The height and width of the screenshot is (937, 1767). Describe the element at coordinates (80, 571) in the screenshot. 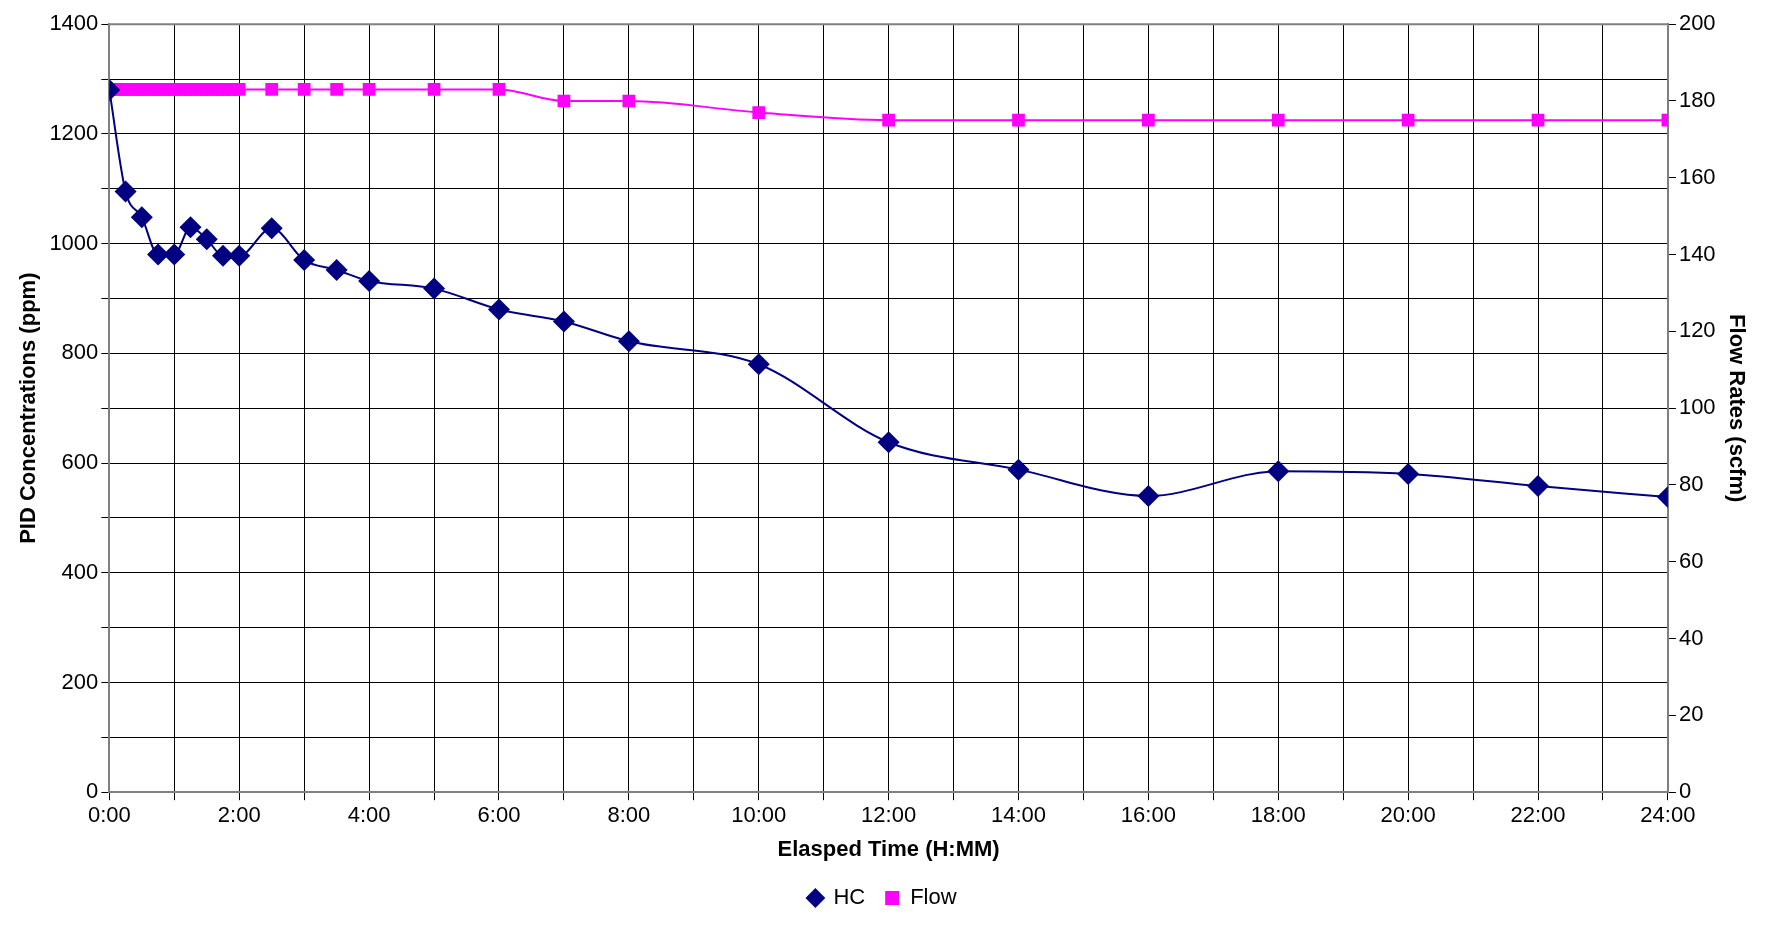

I see `y-tick-label: 400` at that location.